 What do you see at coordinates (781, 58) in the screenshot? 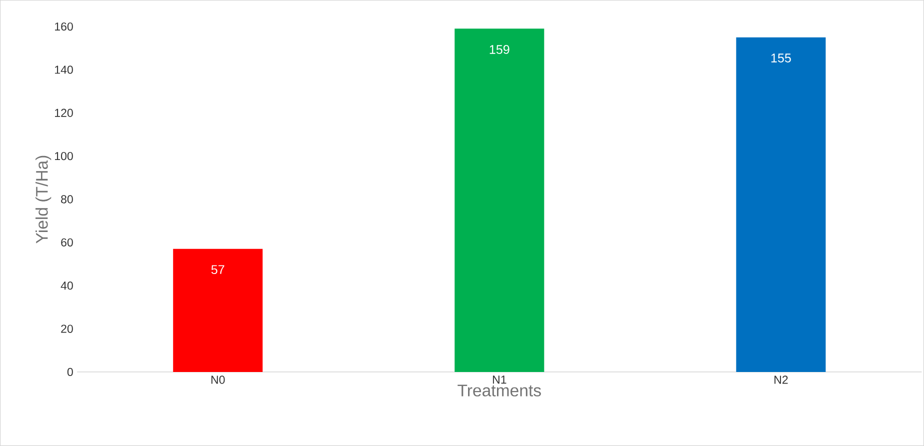
I see `data-label: 155` at bounding box center [781, 58].